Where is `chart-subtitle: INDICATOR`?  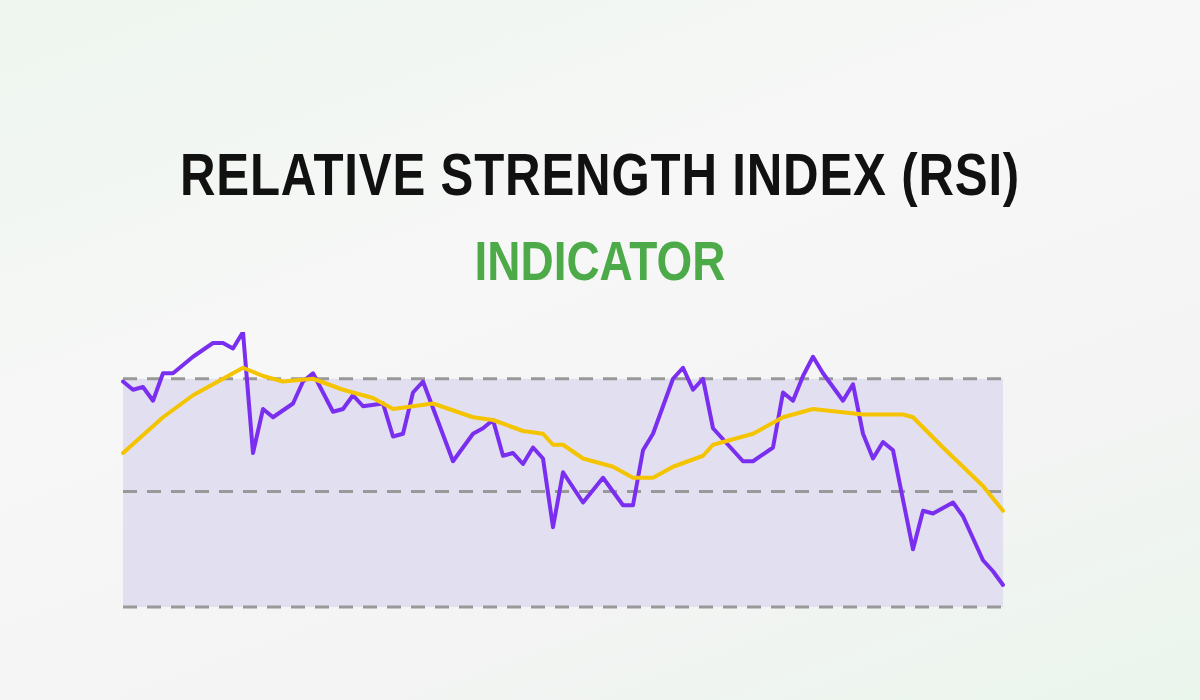 chart-subtitle: INDICATOR is located at coordinates (600, 260).